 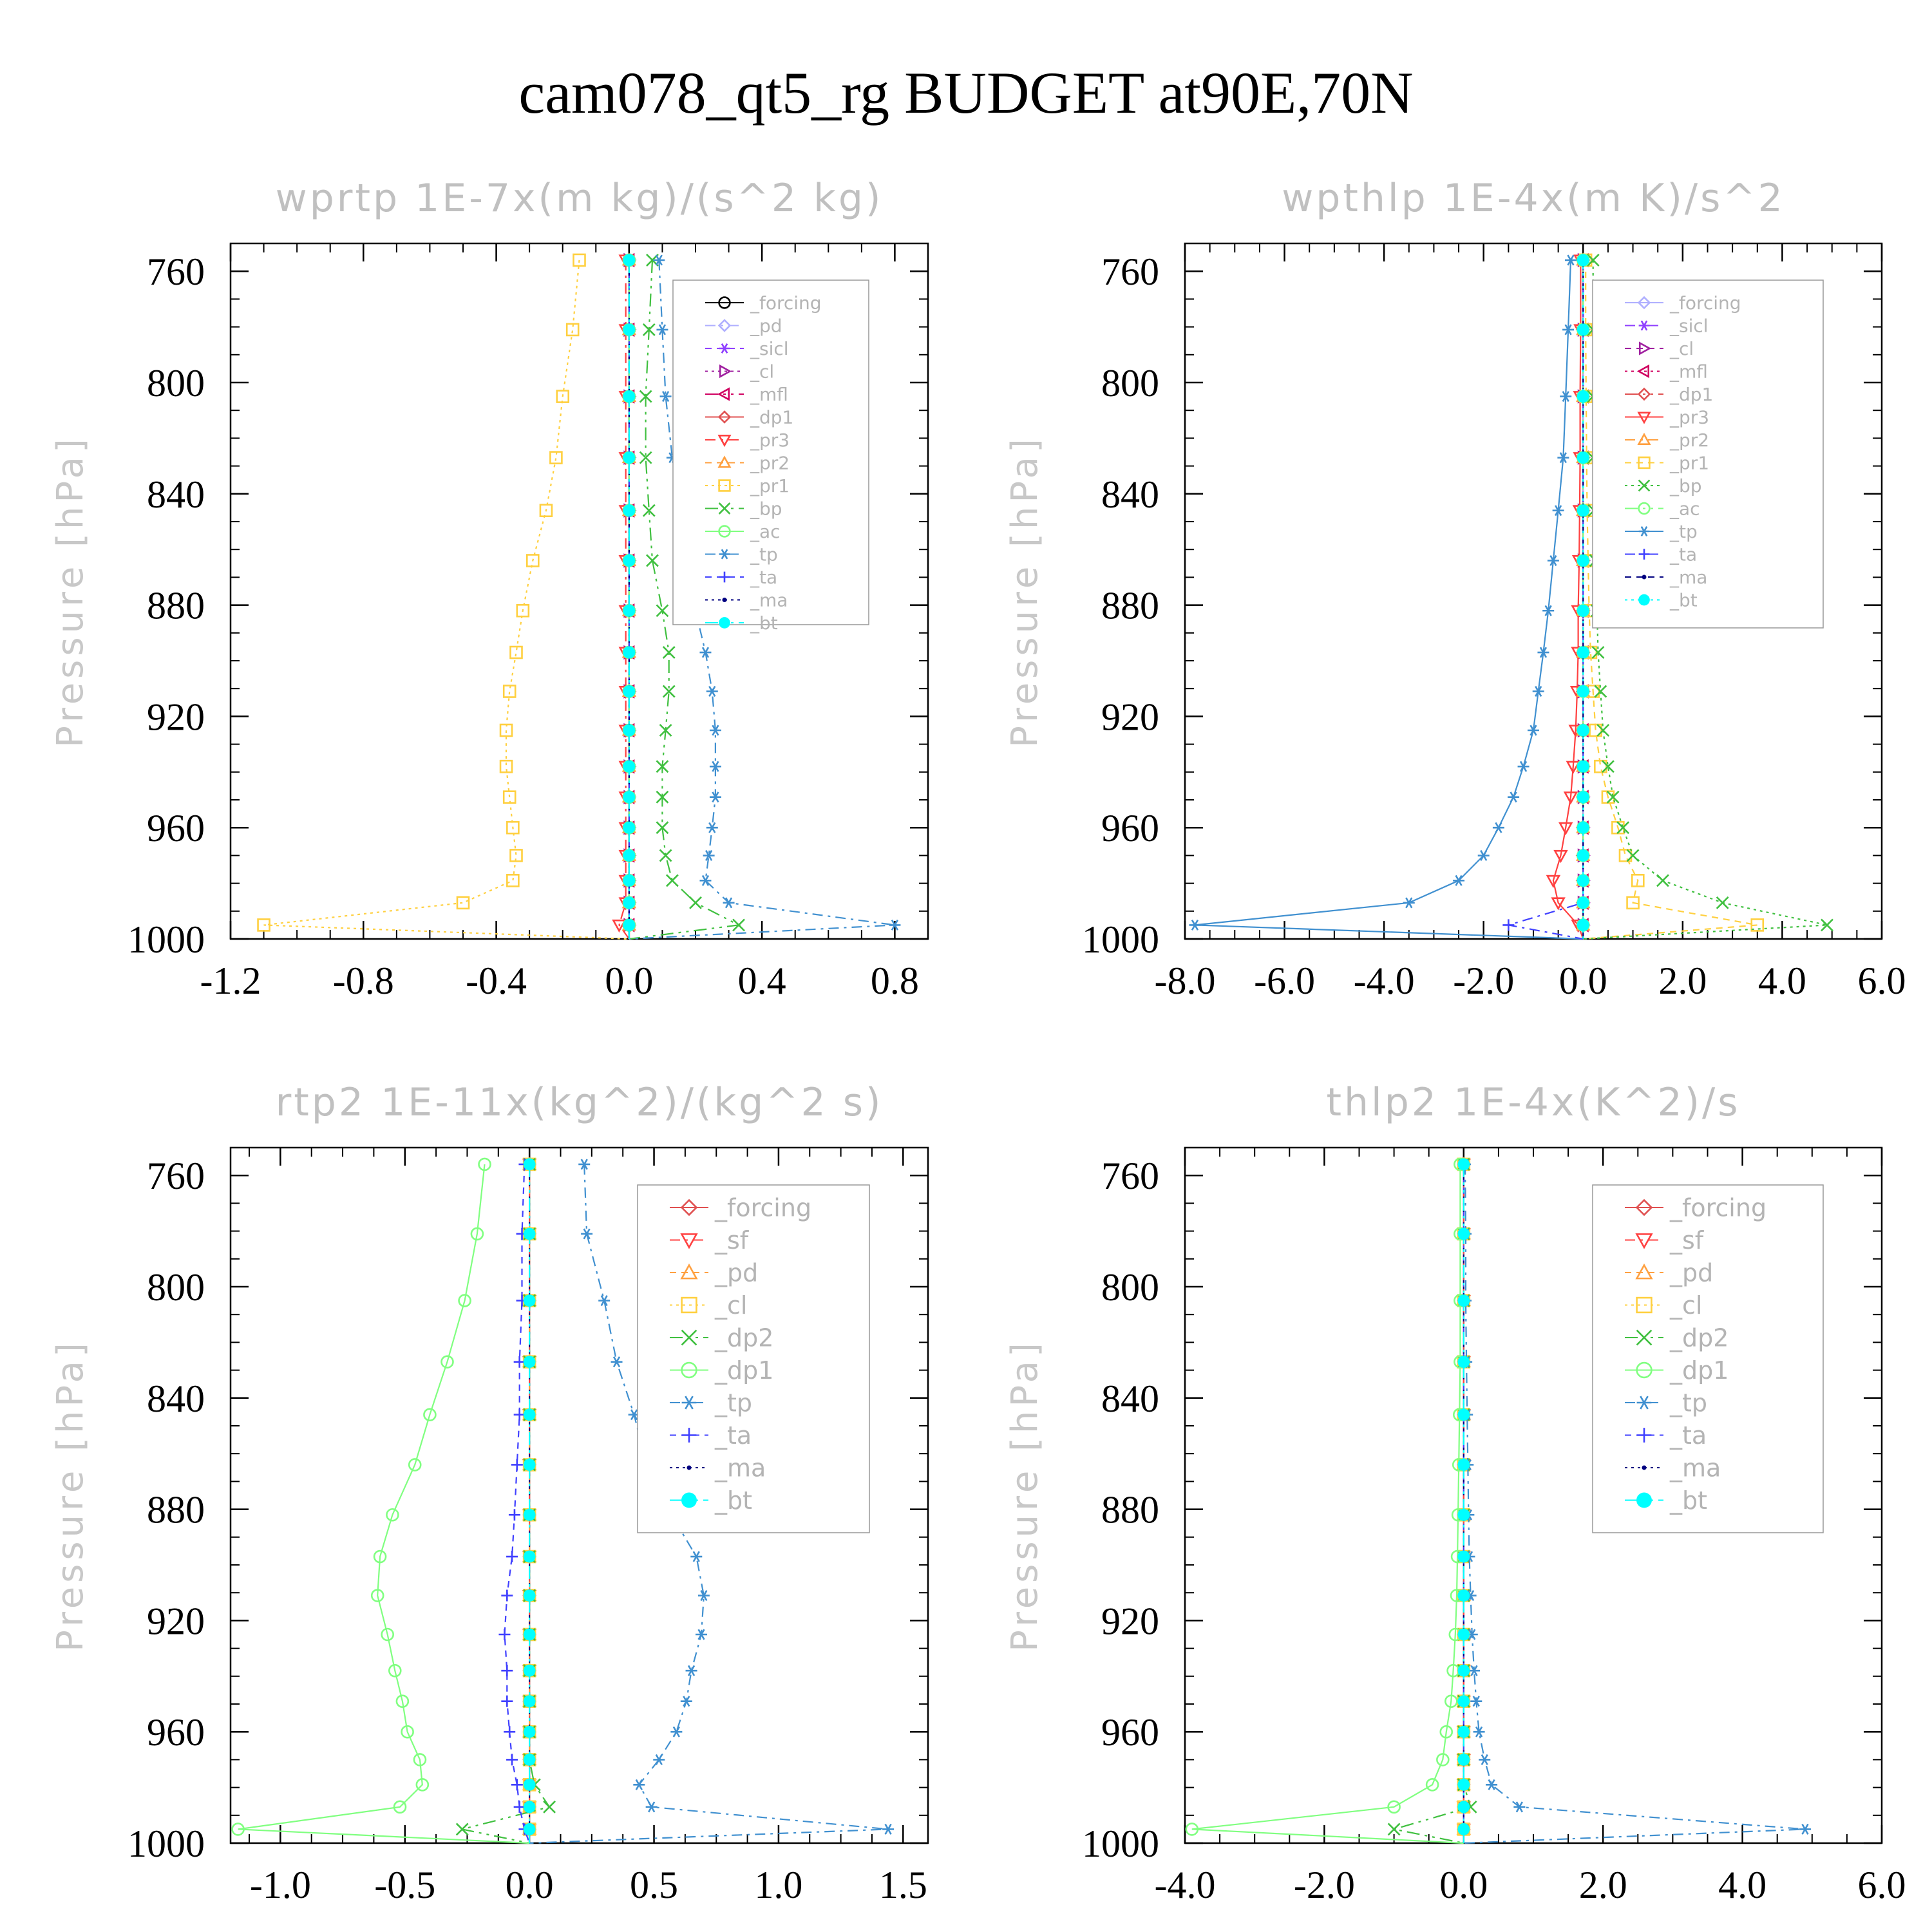 What do you see at coordinates (730, 1305) in the screenshot?
I see `legend-label: _cl` at bounding box center [730, 1305].